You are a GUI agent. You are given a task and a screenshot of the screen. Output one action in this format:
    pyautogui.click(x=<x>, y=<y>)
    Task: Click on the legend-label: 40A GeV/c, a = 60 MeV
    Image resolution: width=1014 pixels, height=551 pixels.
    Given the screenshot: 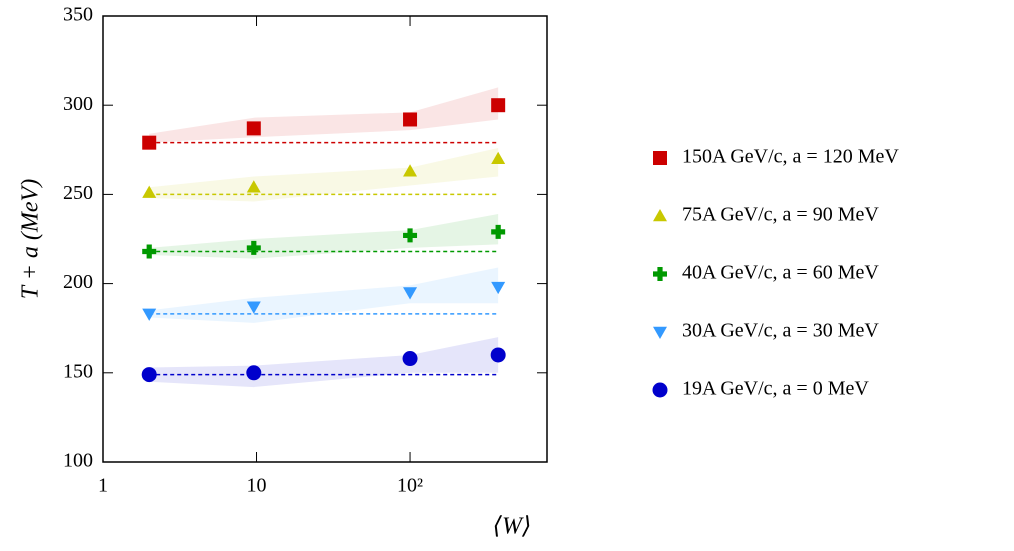 What is the action you would take?
    pyautogui.click(x=780, y=273)
    